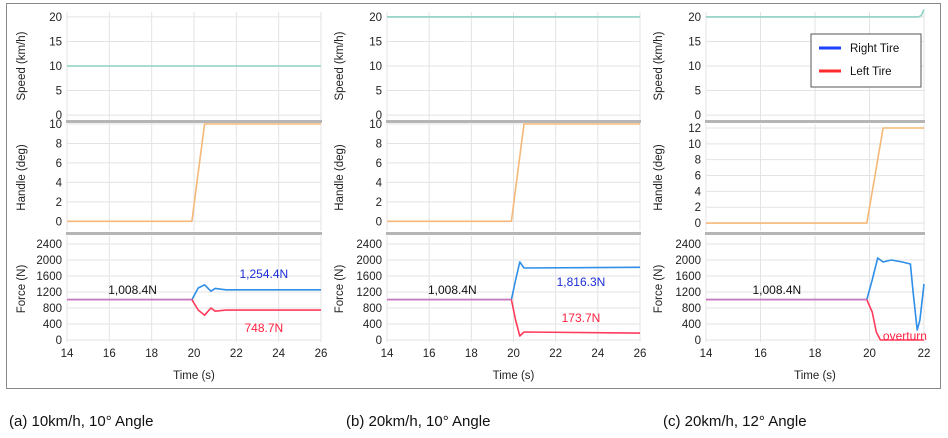 The height and width of the screenshot is (438, 948). Describe the element at coordinates (379, 144) in the screenshot. I see `y-tick-label-b-1-4: 8` at that location.